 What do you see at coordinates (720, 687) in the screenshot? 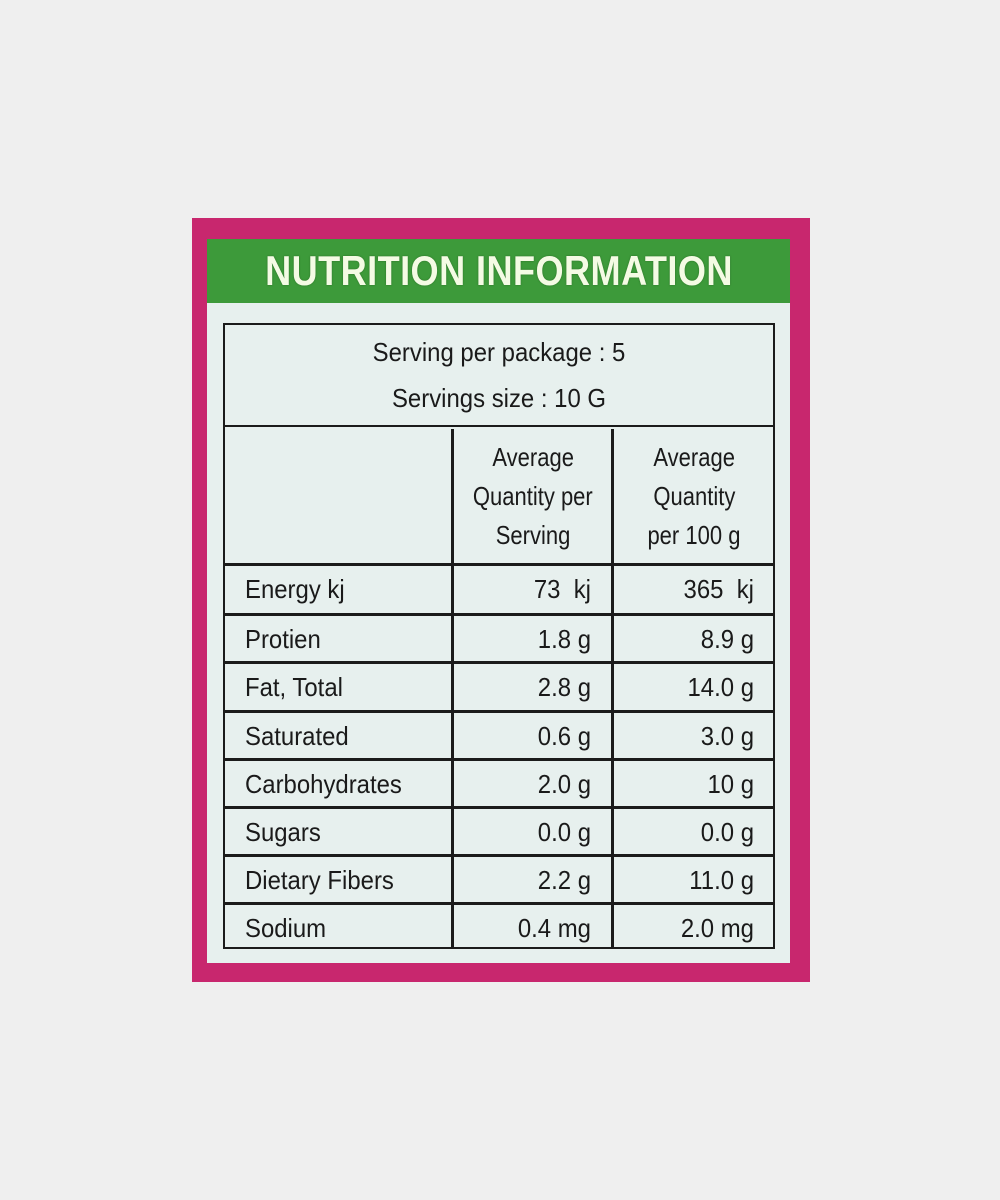
I see `per-100g-value: 14.0 g` at bounding box center [720, 687].